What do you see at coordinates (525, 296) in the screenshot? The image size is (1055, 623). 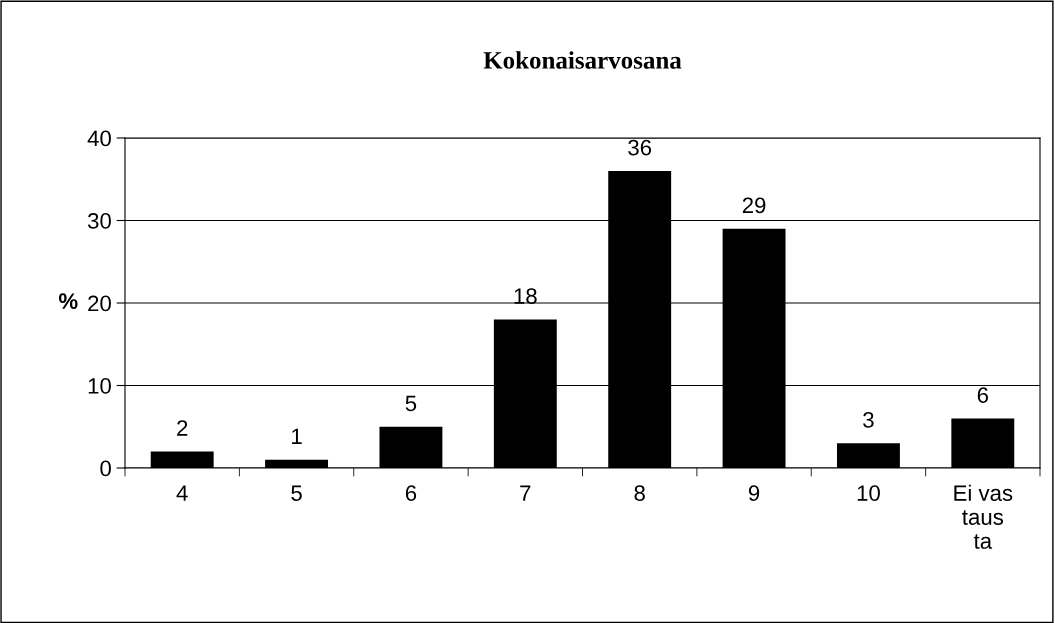 I see `data-label: 18` at bounding box center [525, 296].